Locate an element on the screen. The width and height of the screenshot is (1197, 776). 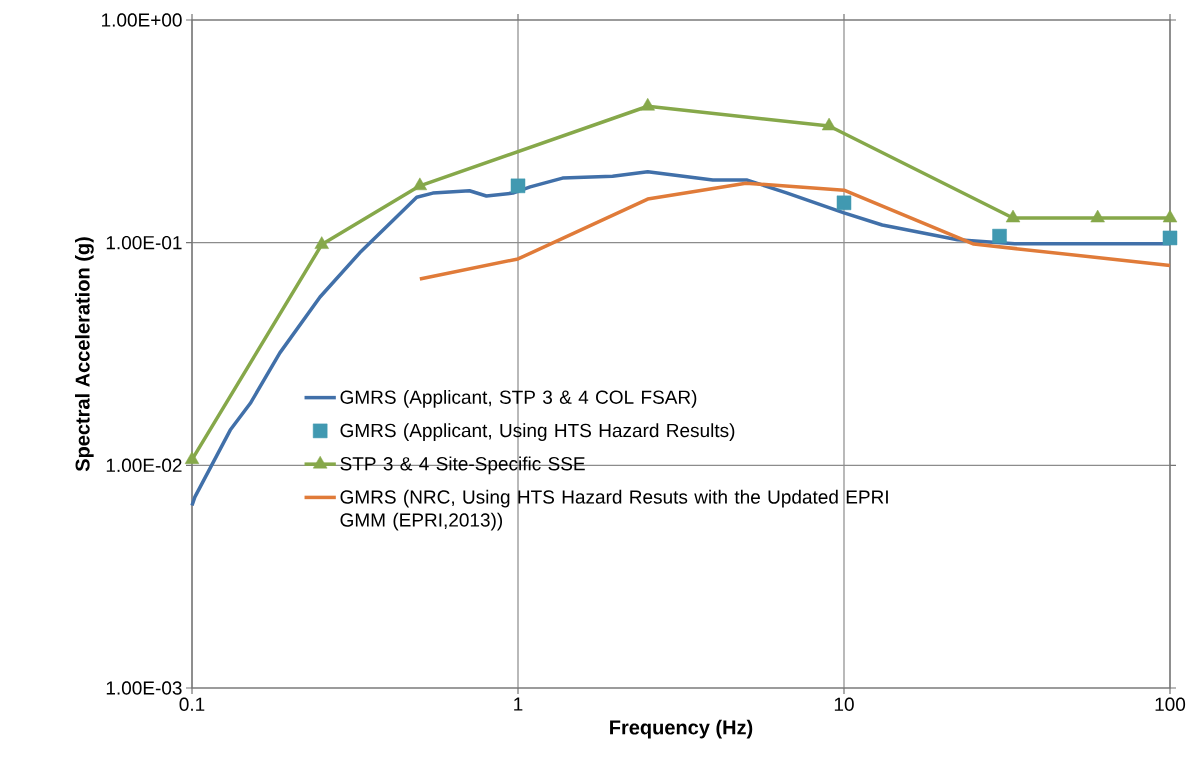
legend-label: STP 3 & 4 Site-Specific SSE is located at coordinates (462, 465).